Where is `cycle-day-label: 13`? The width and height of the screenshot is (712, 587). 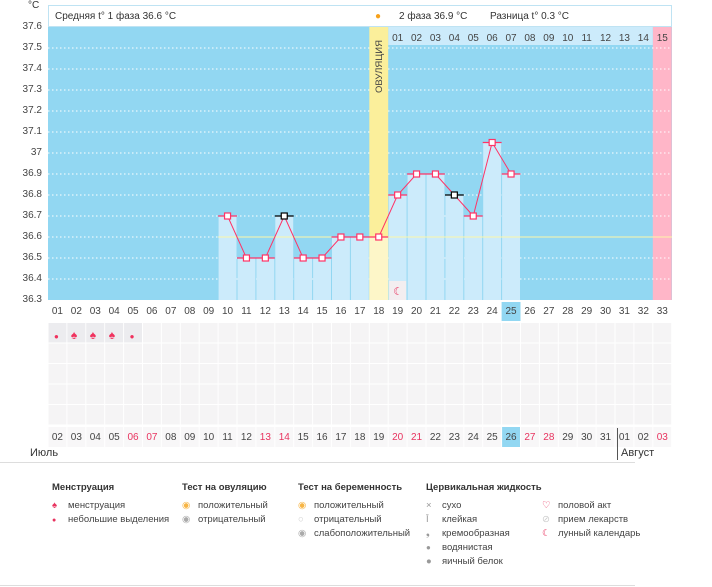 cycle-day-label: 13 is located at coordinates (284, 311).